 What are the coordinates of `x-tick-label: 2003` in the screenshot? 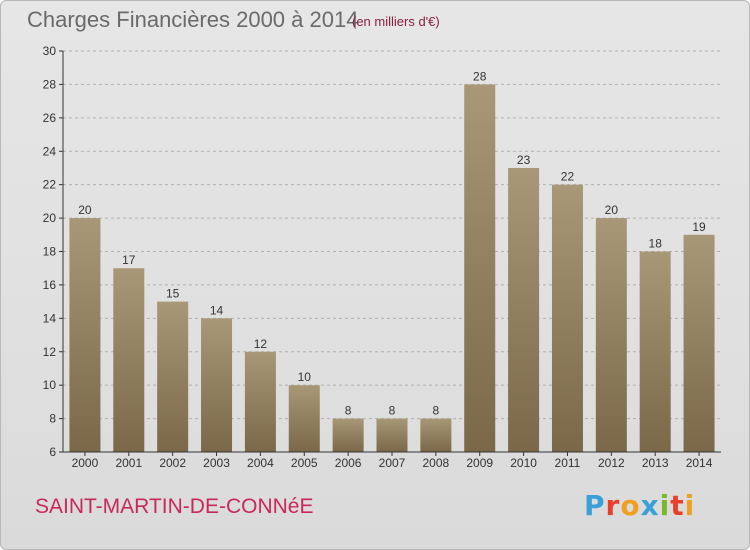 It's located at (216, 463).